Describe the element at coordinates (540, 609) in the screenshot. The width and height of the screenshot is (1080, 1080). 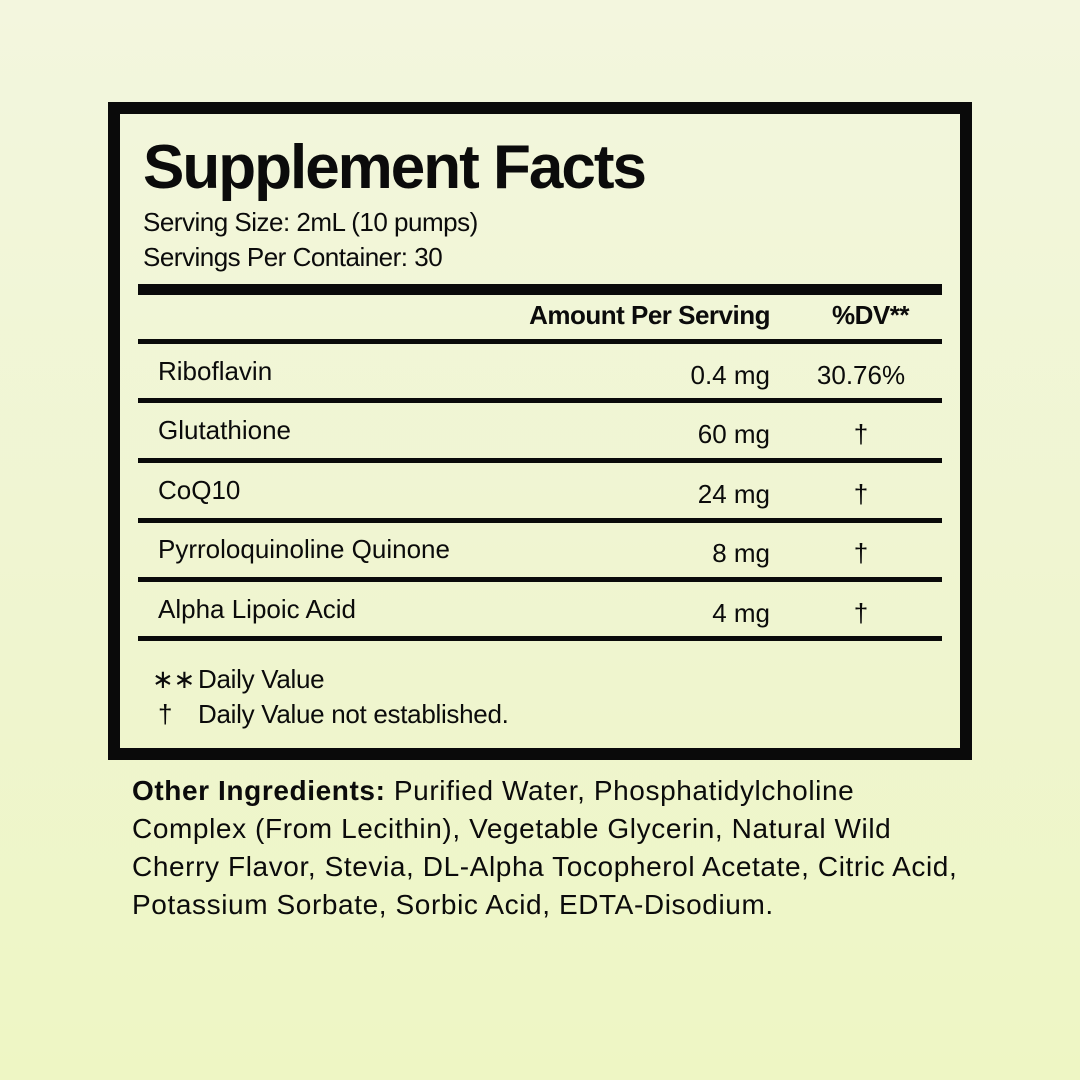
I see `table-row: Alpha Lipoic Acid 4 mg †` at that location.